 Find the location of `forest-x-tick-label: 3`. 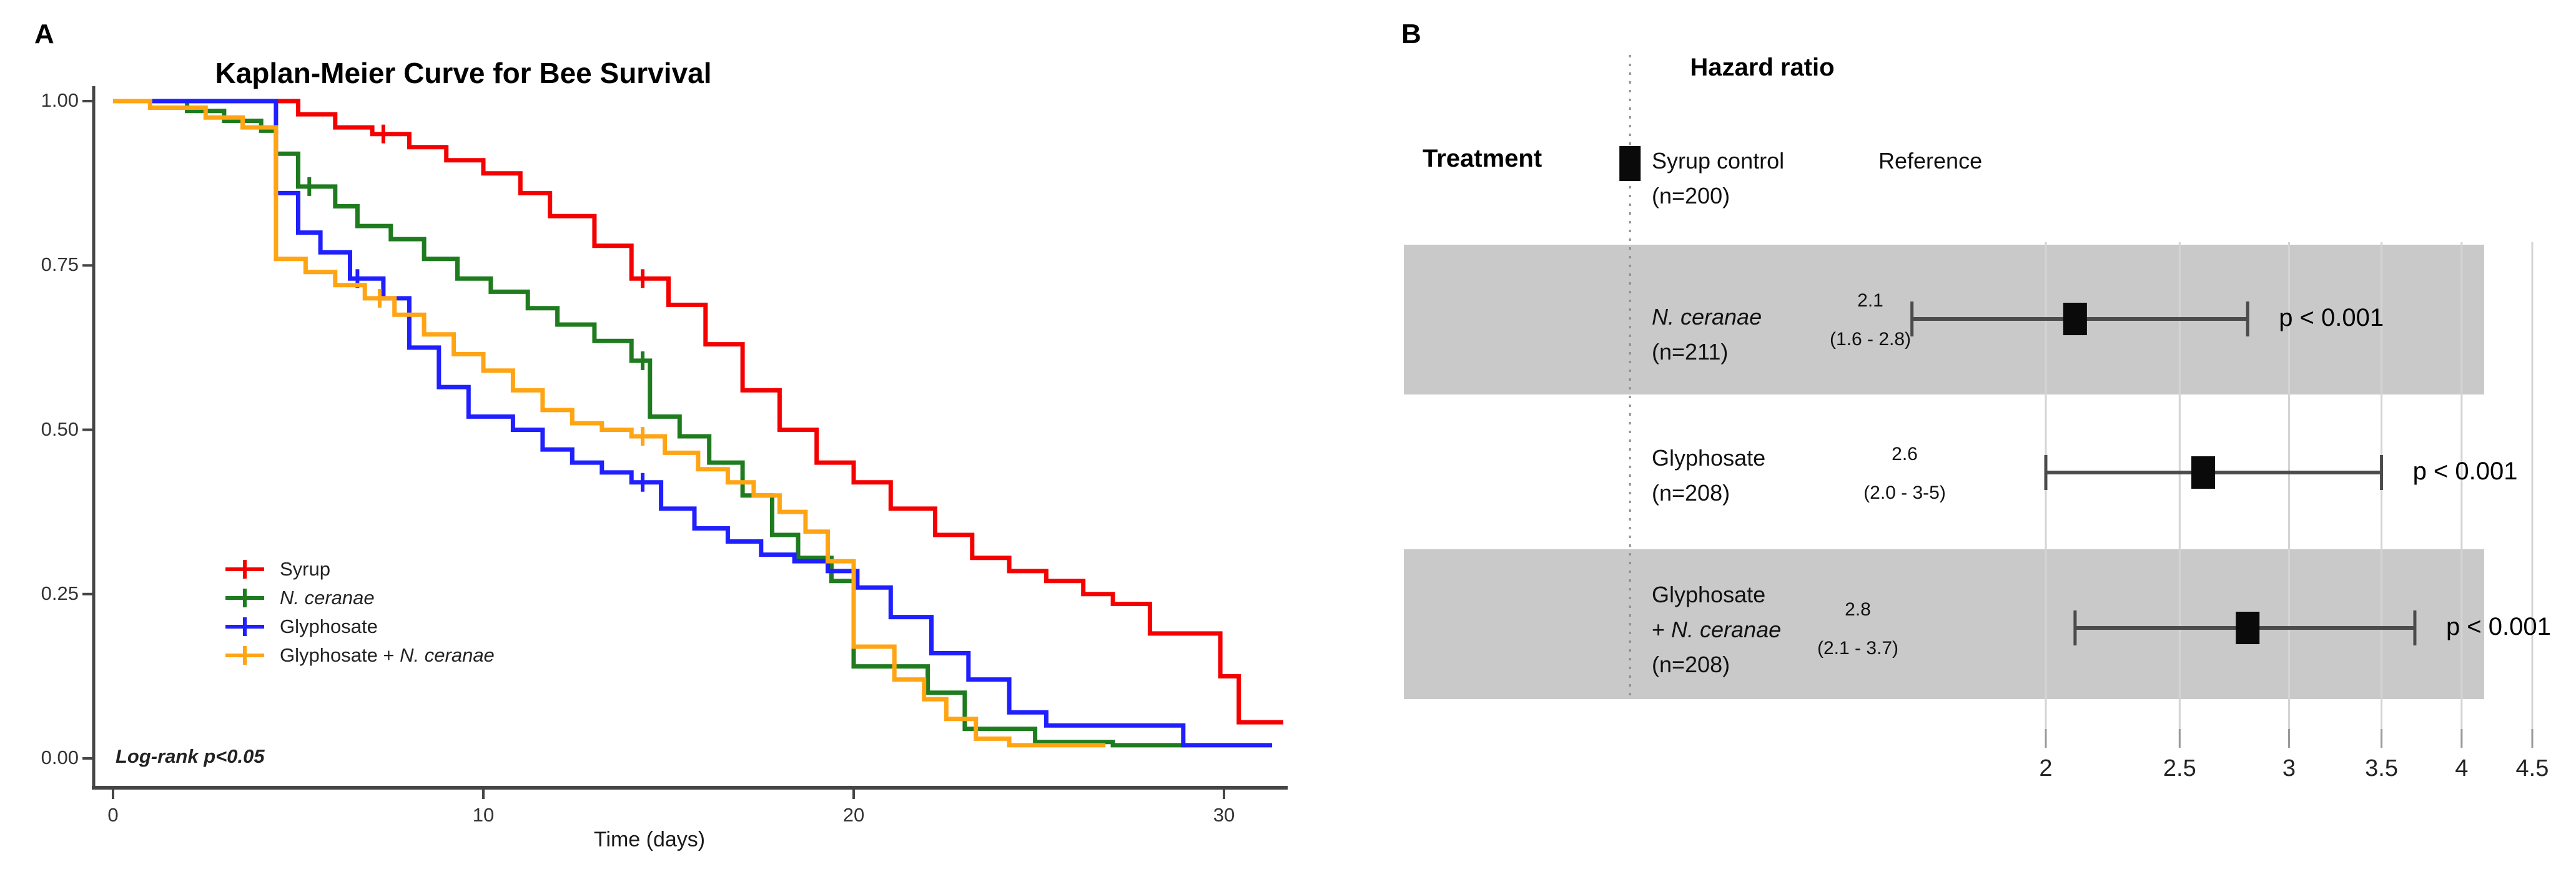

forest-x-tick-label: 3 is located at coordinates (2289, 768).